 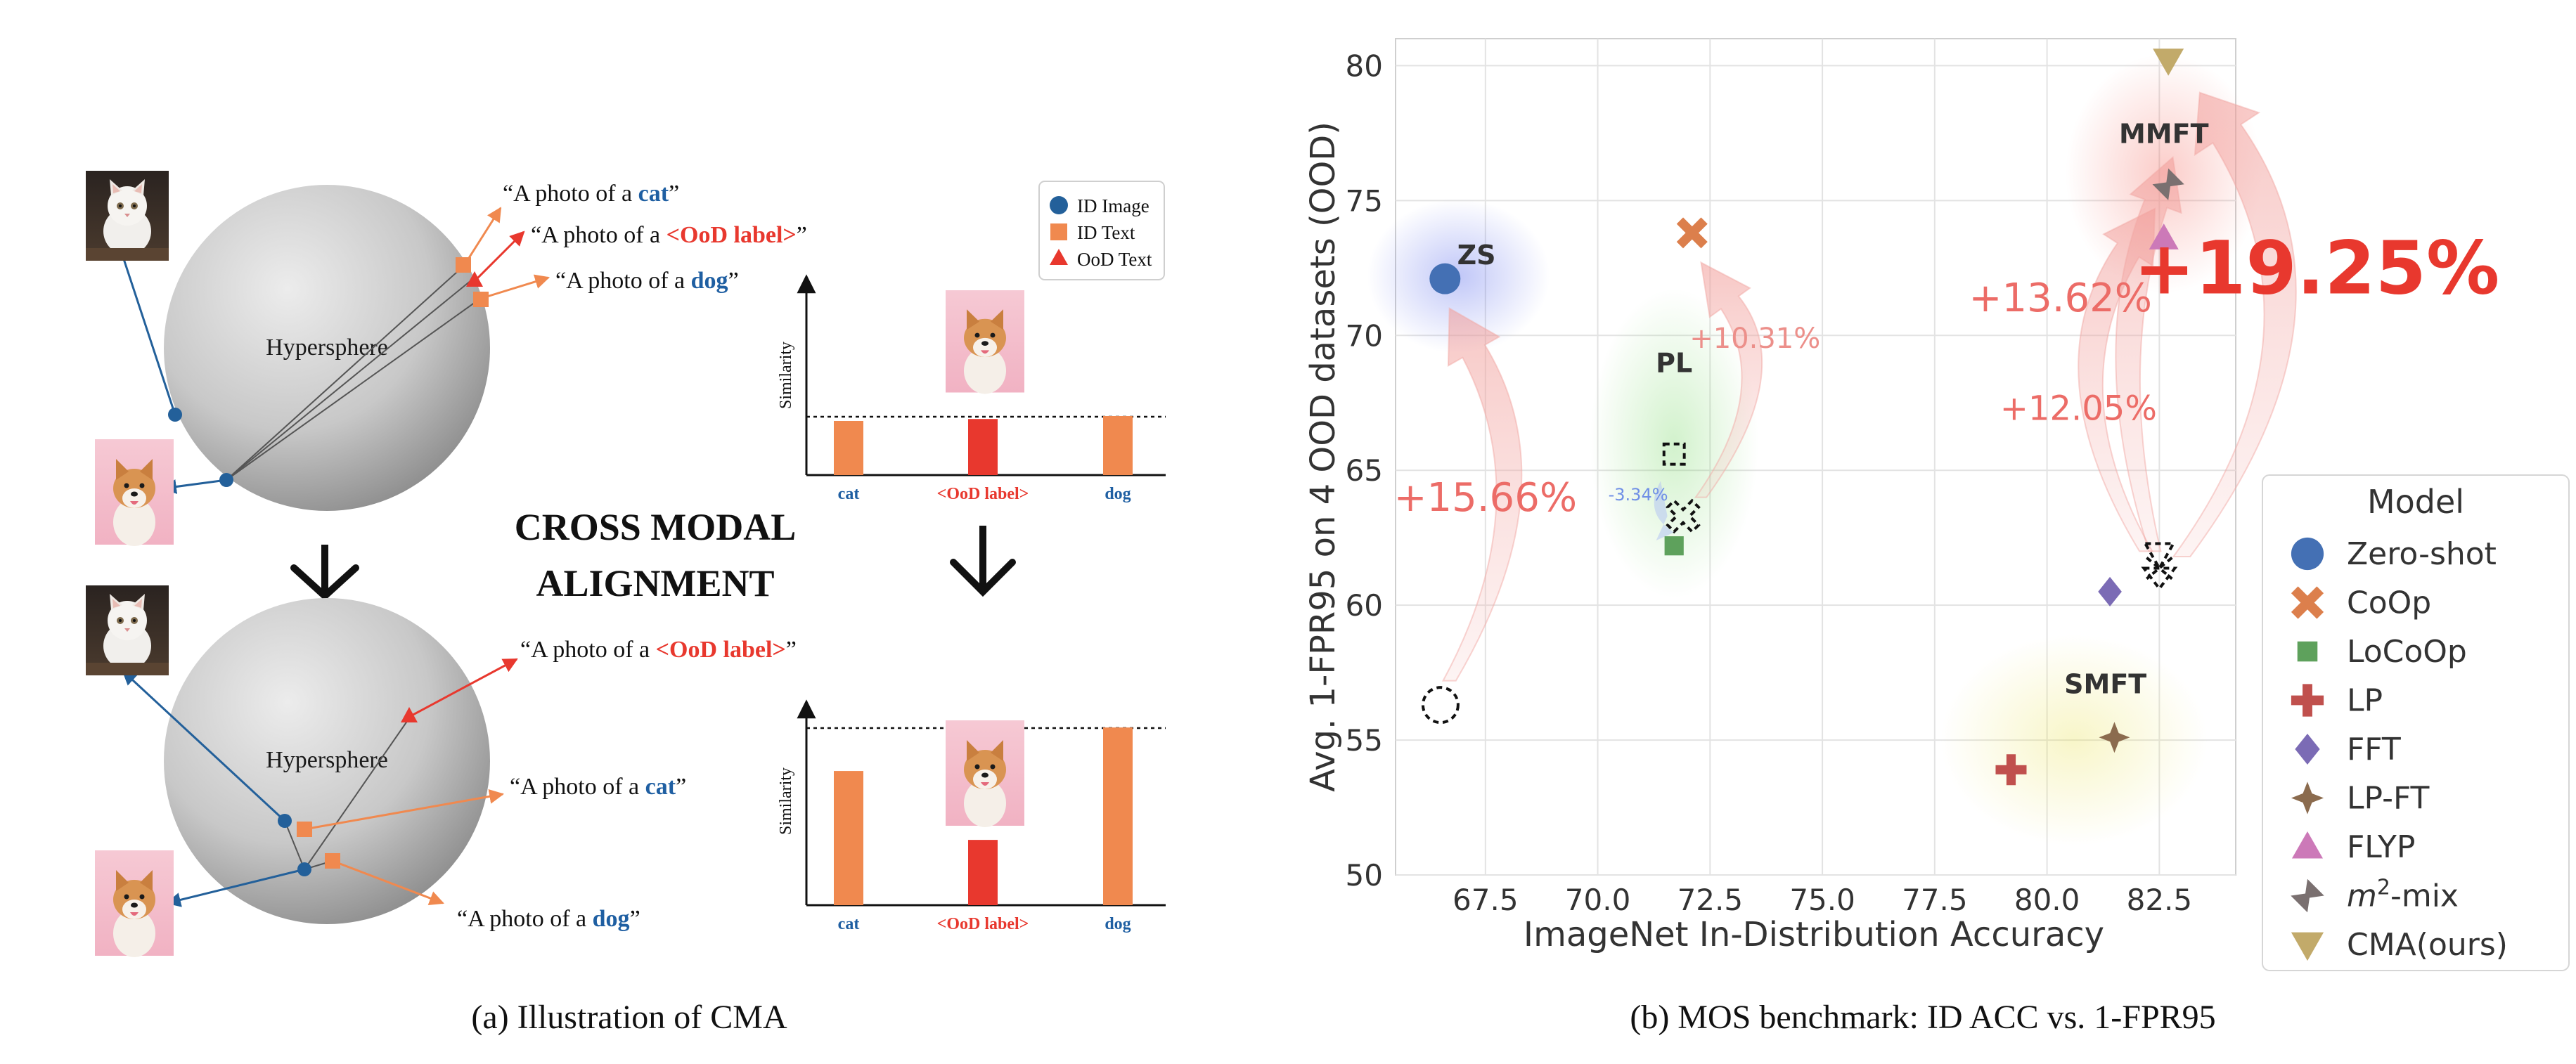 What do you see at coordinates (786, 801) in the screenshot?
I see `similarity-axis-label: Similarity` at bounding box center [786, 801].